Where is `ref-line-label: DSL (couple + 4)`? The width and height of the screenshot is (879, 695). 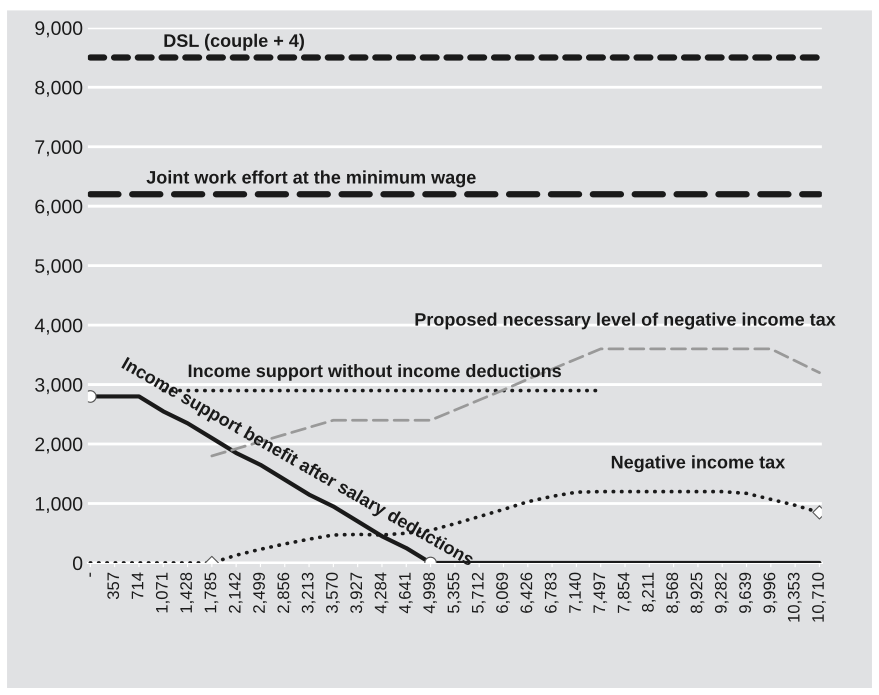 ref-line-label: DSL (couple + 4) is located at coordinates (234, 42).